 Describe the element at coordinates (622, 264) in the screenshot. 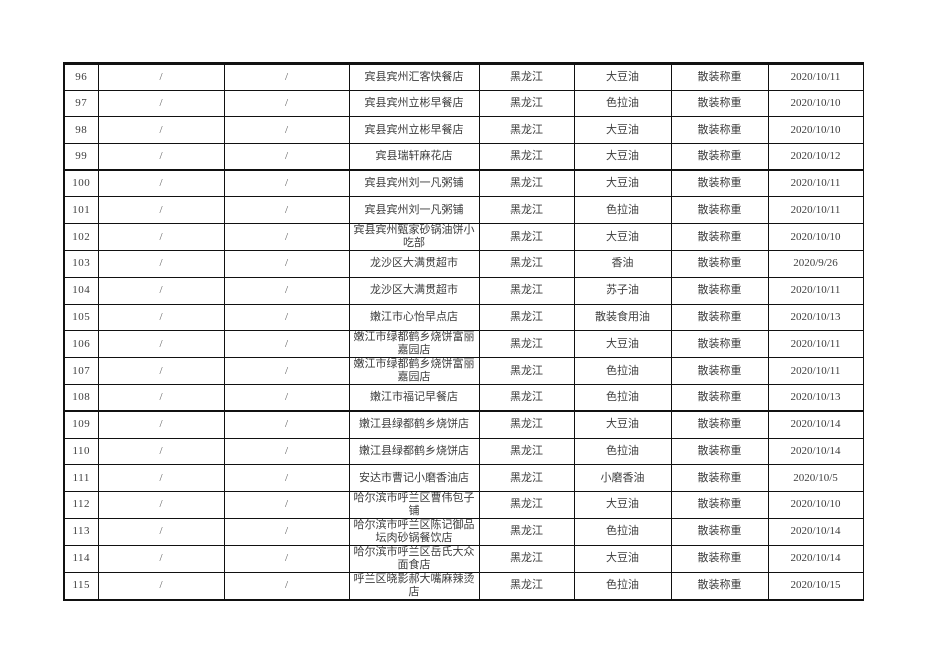

I see `cell-oil-type: 香油` at that location.